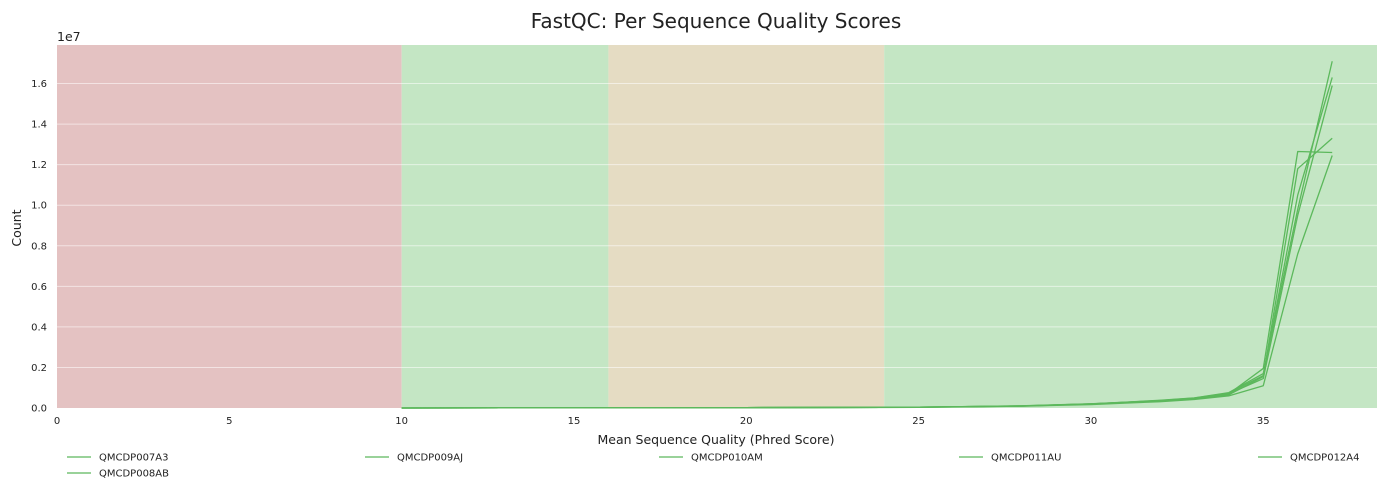 This screenshot has height=493, width=1390. Describe the element at coordinates (401, 421) in the screenshot. I see `x-tick-label: 10` at that location.